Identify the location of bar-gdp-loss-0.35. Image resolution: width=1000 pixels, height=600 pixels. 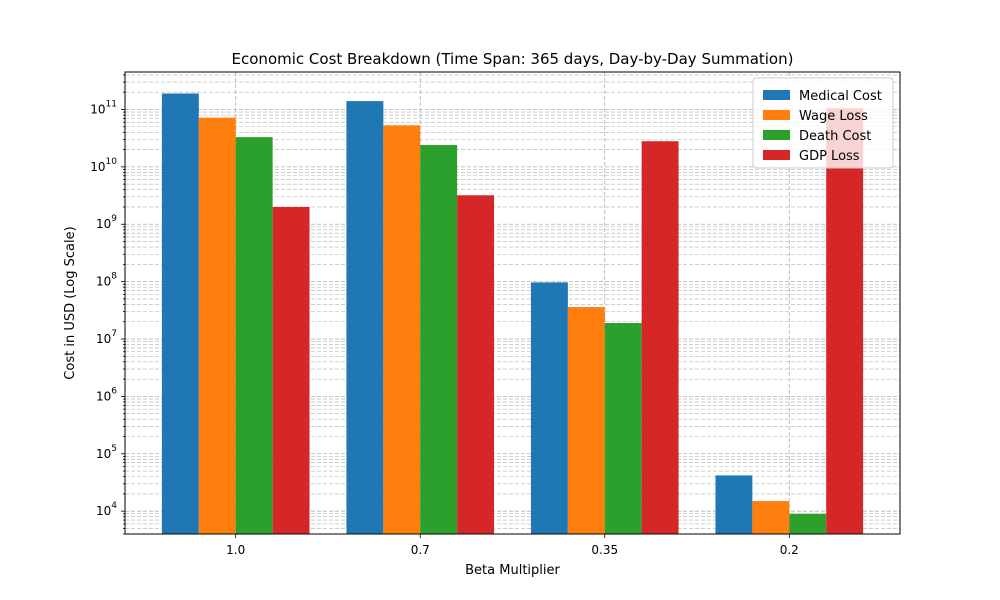
(660, 337).